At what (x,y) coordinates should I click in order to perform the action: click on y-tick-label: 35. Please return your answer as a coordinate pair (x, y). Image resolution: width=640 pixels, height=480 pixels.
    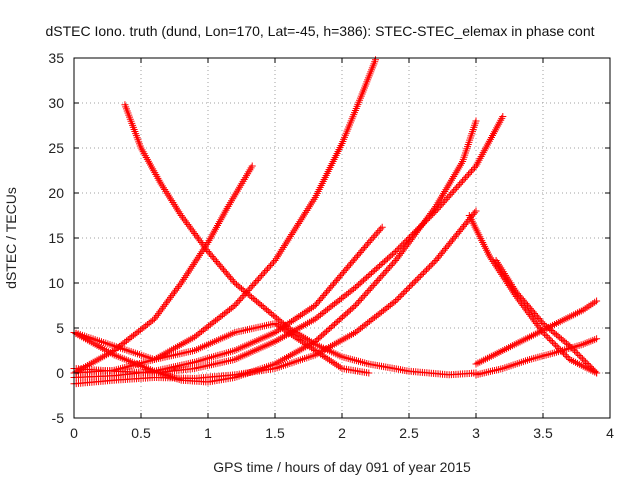
    Looking at the image, I should click on (56, 58).